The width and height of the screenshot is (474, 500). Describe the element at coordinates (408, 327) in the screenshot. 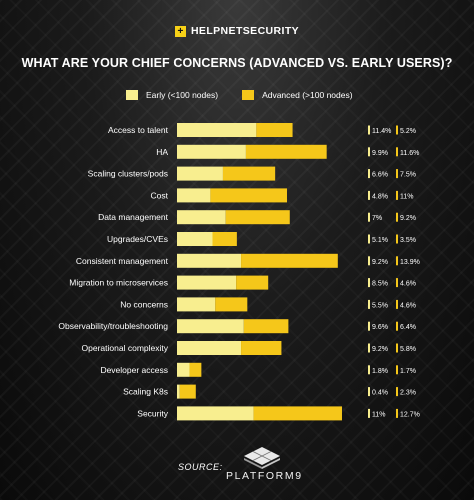

I see `data-label-advanced: 6.4%` at that location.